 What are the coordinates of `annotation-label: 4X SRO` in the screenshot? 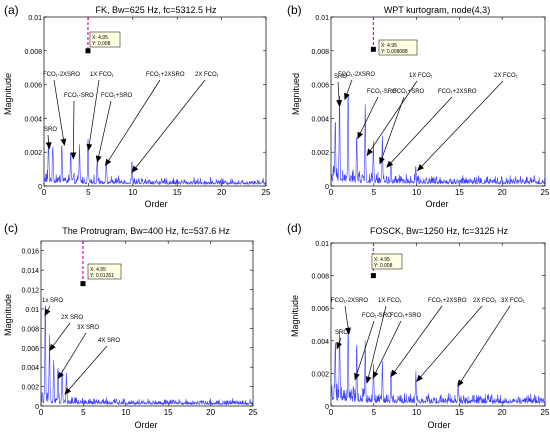 It's located at (109, 341).